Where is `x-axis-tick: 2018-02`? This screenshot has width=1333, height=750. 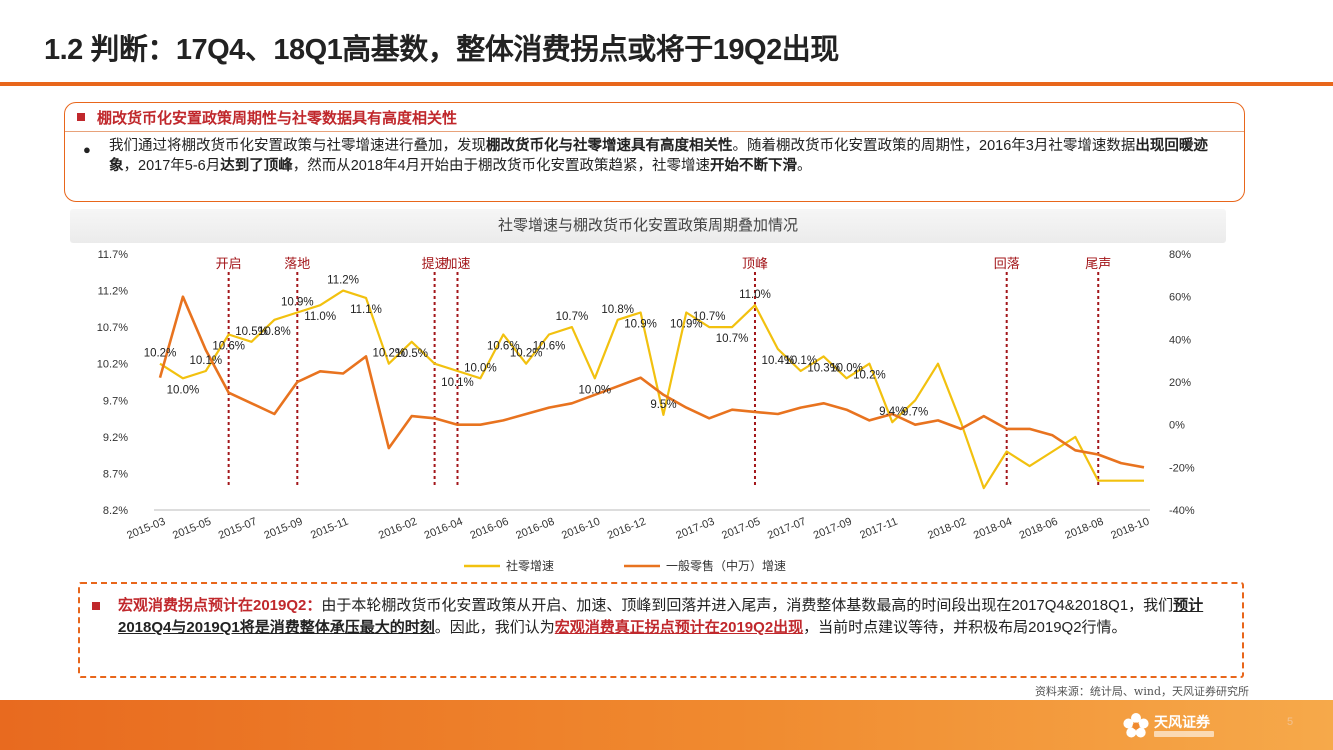
x-axis-tick: 2018-02 is located at coordinates (947, 529).